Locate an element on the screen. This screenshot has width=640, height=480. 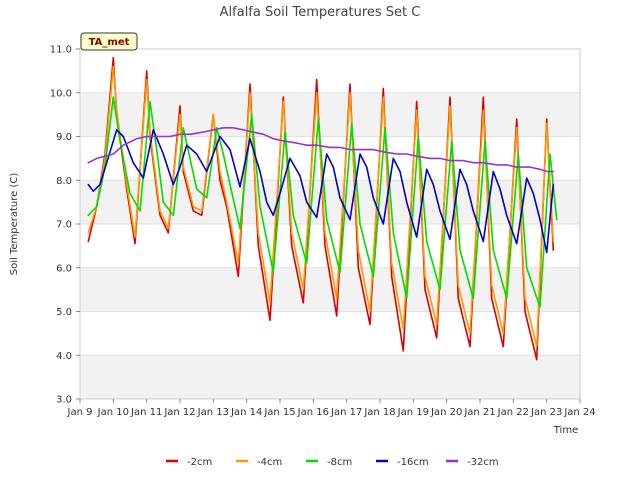
x-tick-label: Jan 22 is located at coordinates (513, 412).